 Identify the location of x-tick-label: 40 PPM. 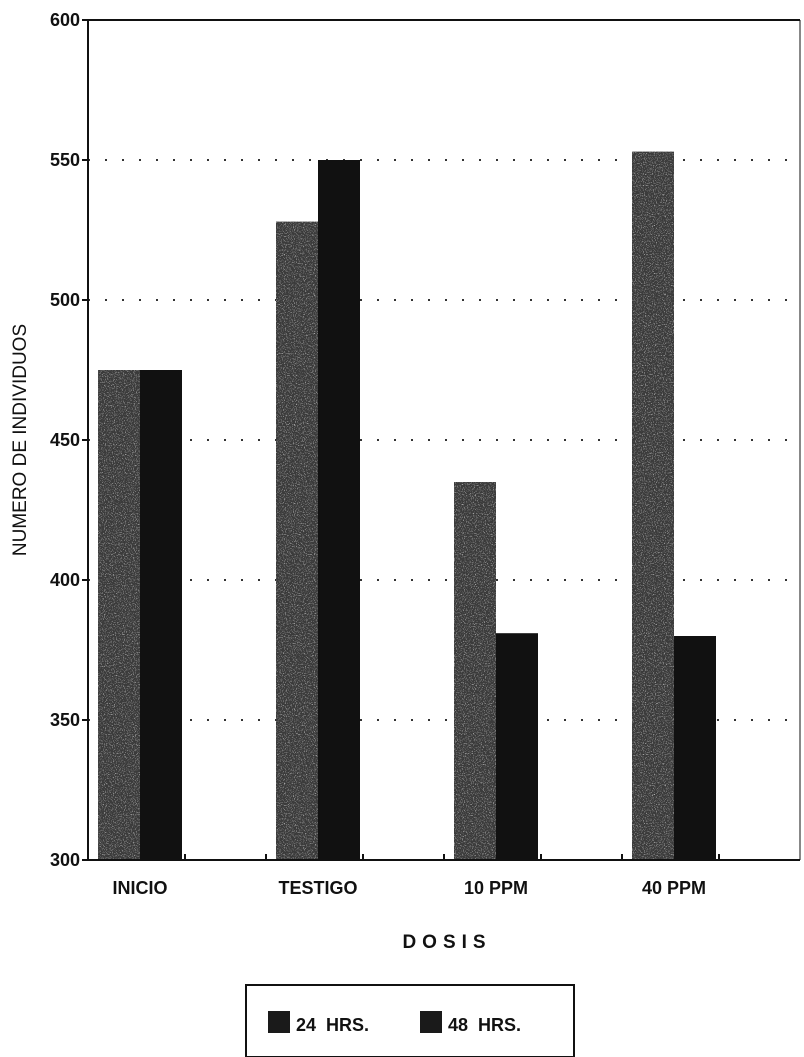
(674, 888).